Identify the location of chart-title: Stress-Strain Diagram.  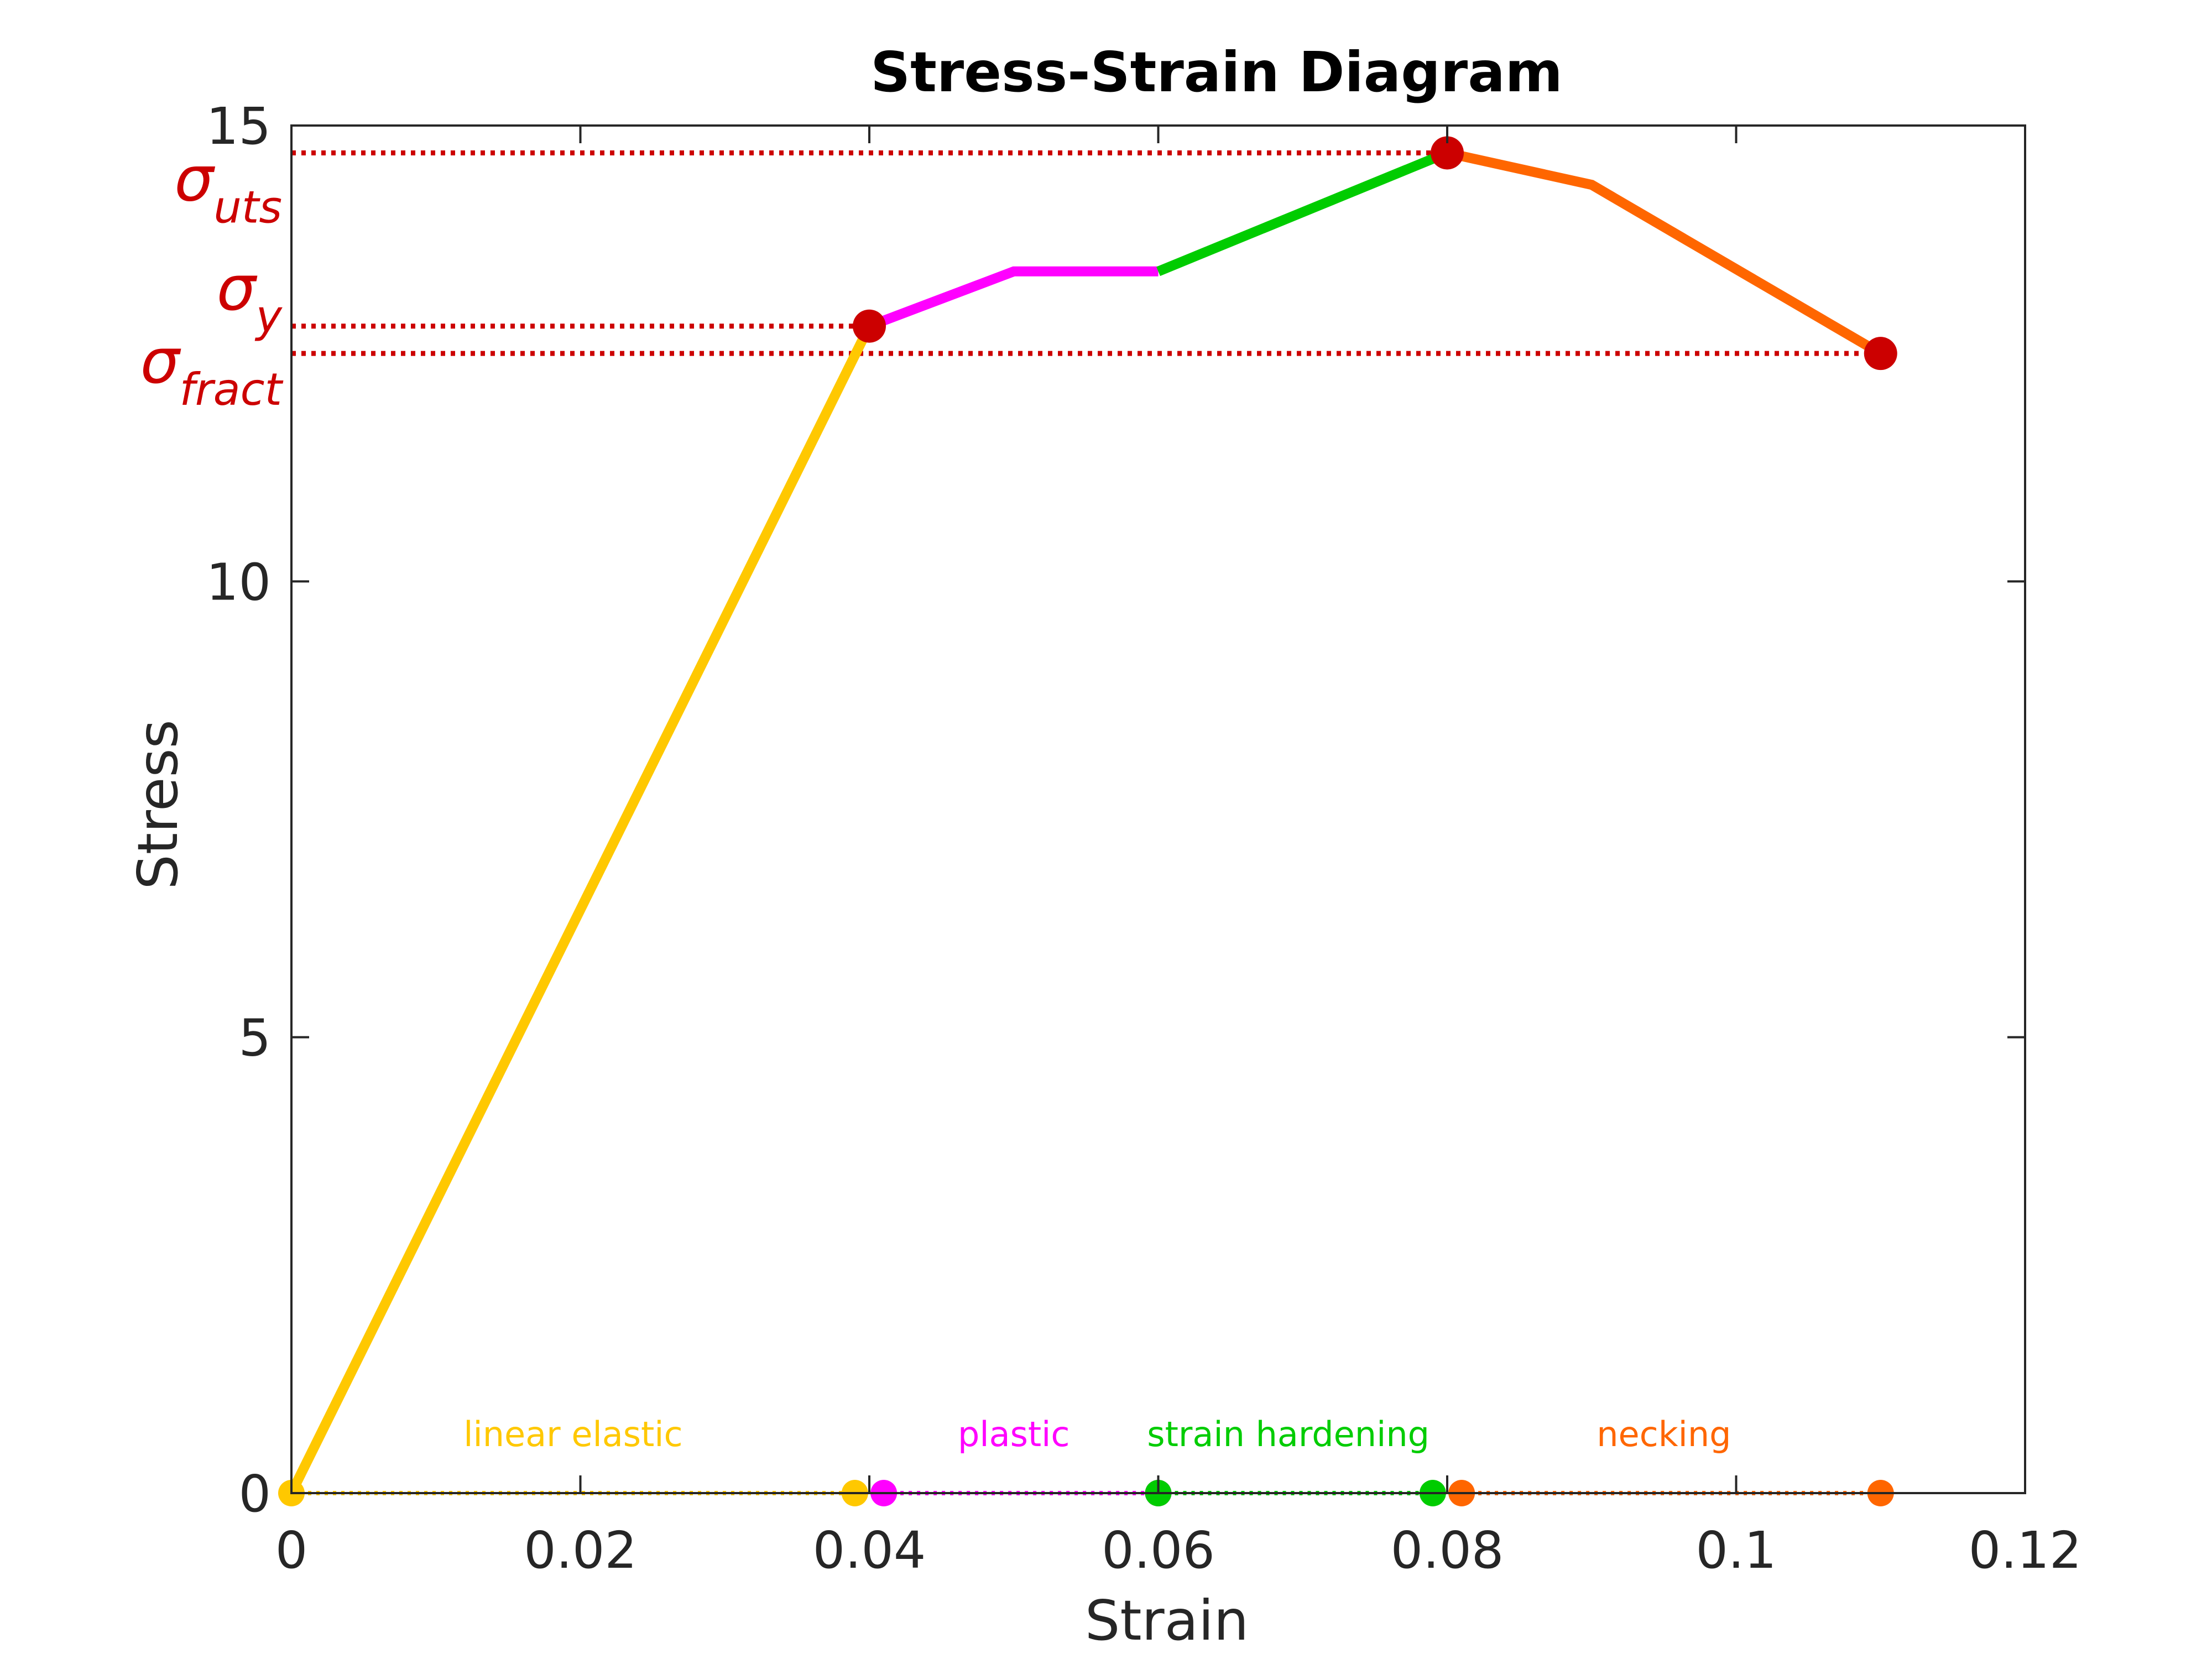
(1216, 73).